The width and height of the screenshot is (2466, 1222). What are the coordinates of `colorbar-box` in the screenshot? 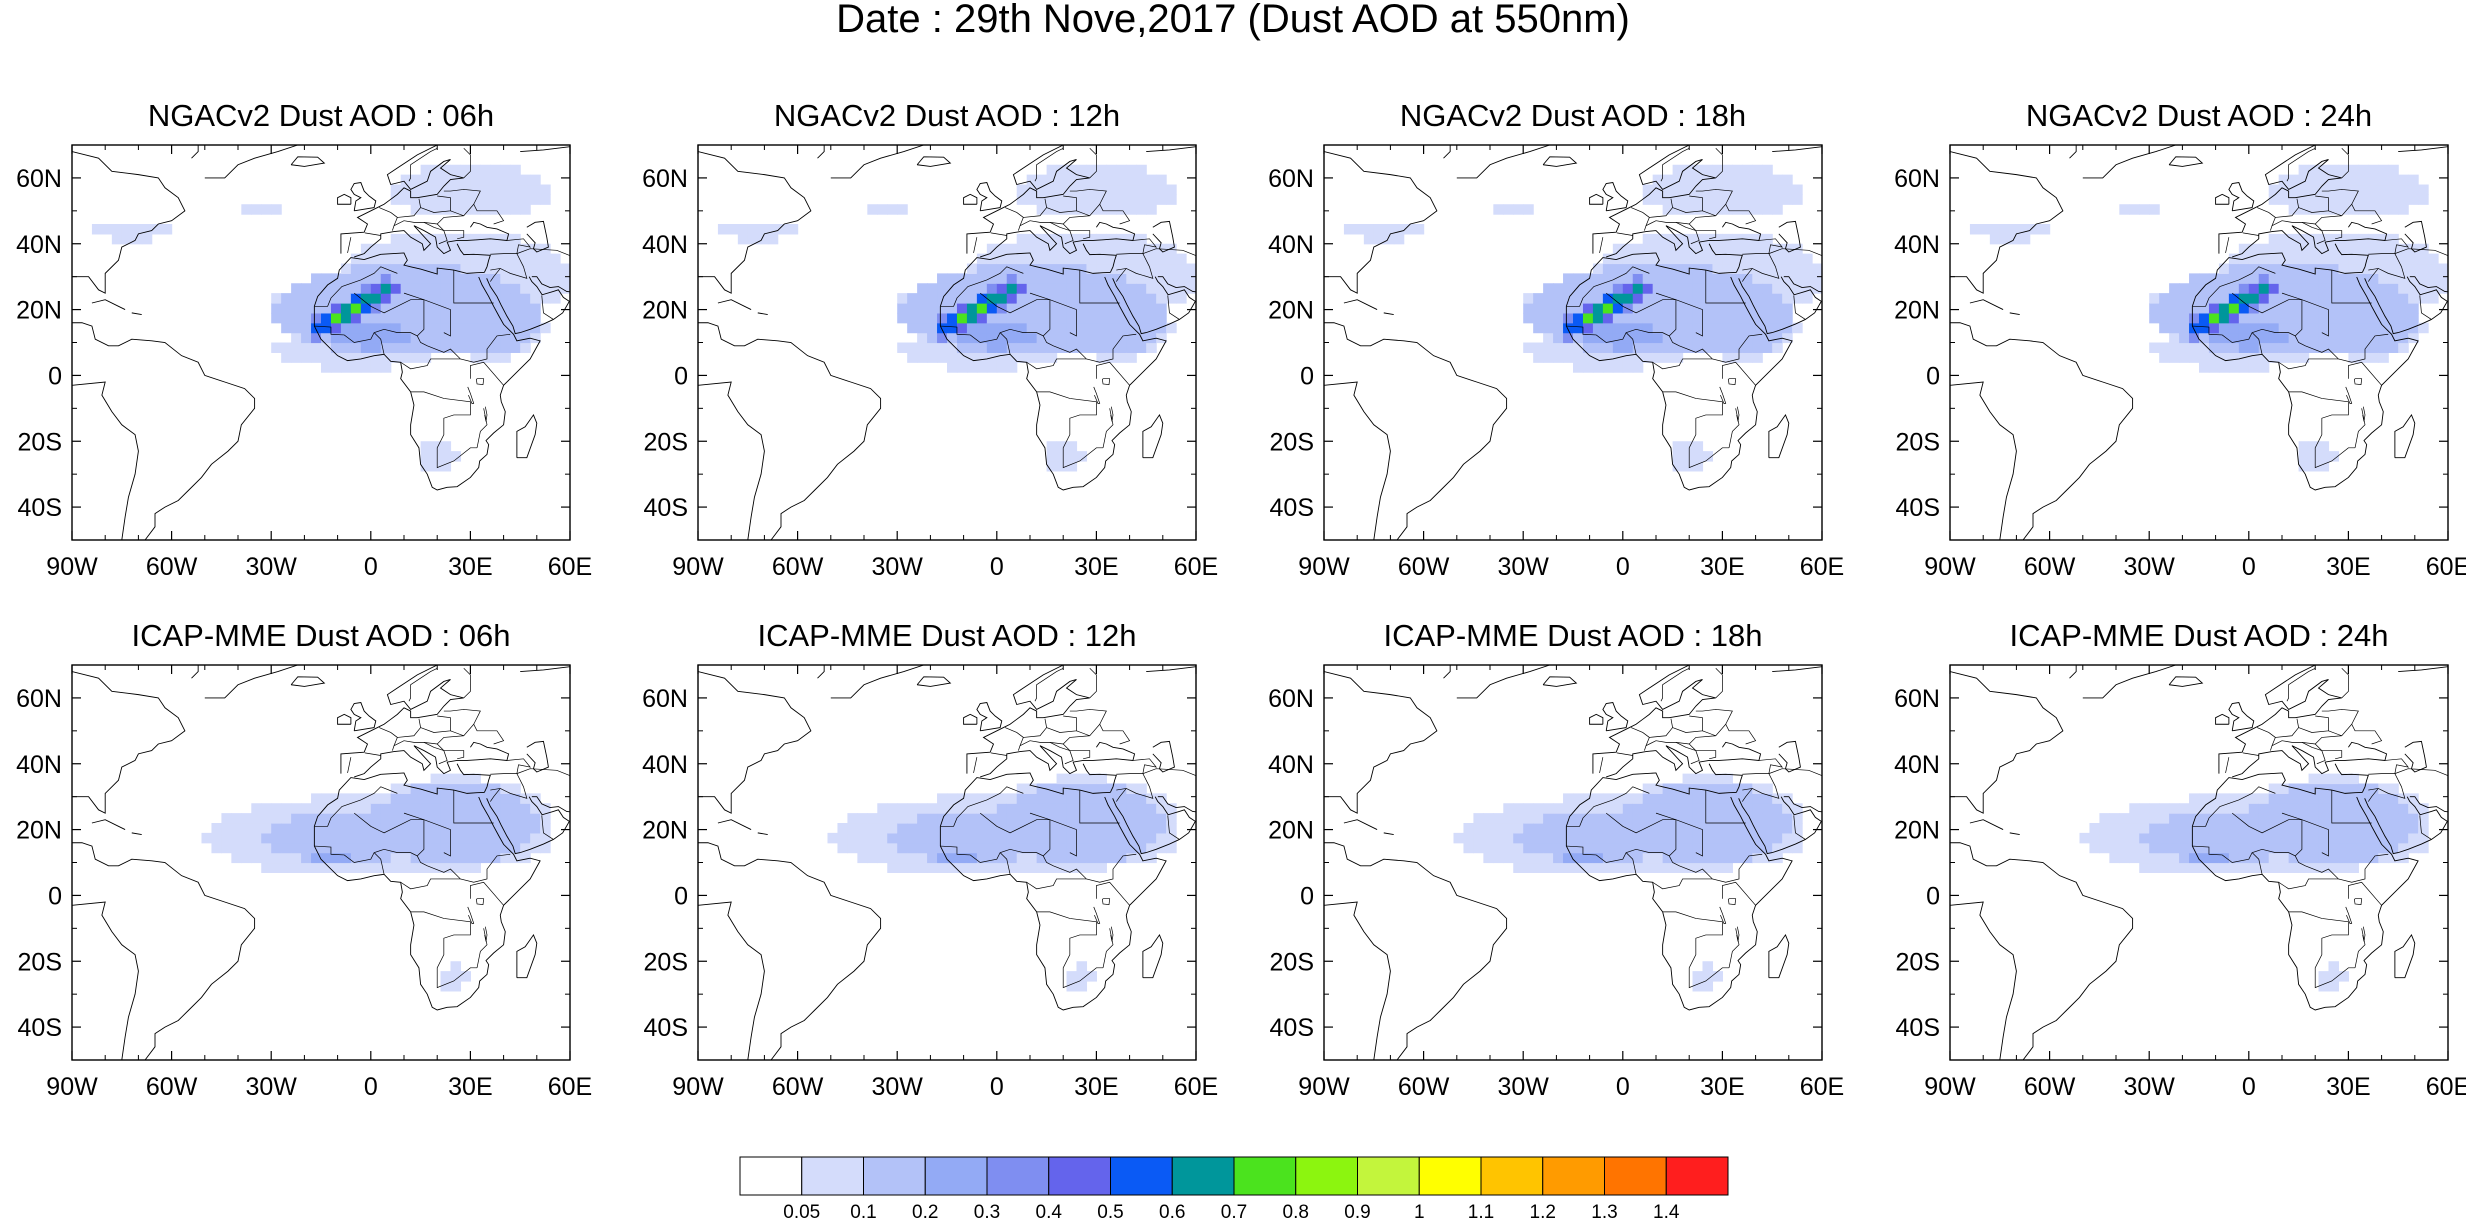 It's located at (956, 1176).